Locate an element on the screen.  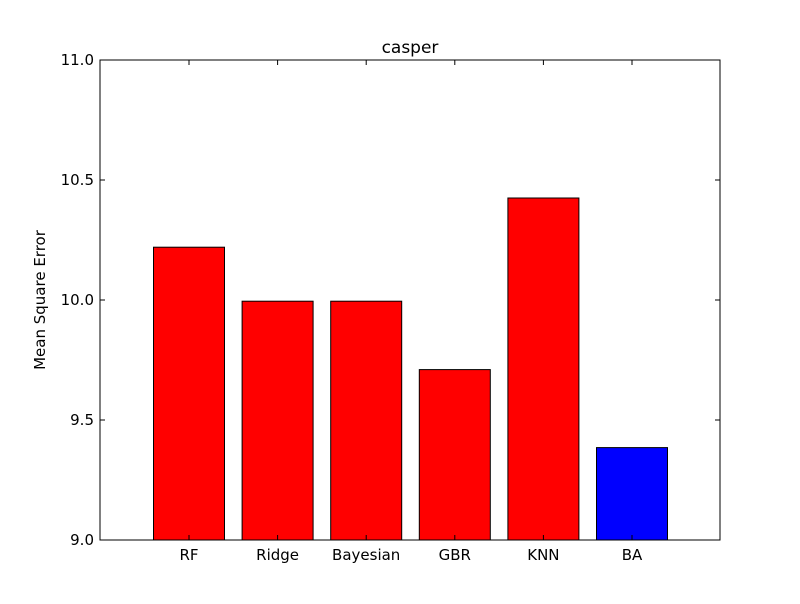
x-tick-label: RF is located at coordinates (188, 555).